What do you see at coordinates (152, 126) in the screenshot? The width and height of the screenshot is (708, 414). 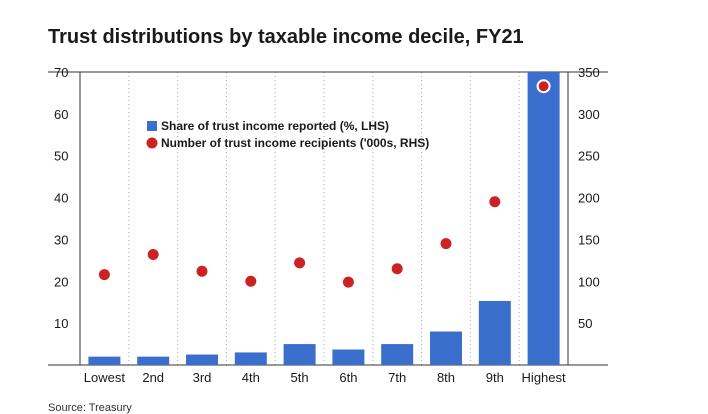 I see `legend-bar-swatch` at bounding box center [152, 126].